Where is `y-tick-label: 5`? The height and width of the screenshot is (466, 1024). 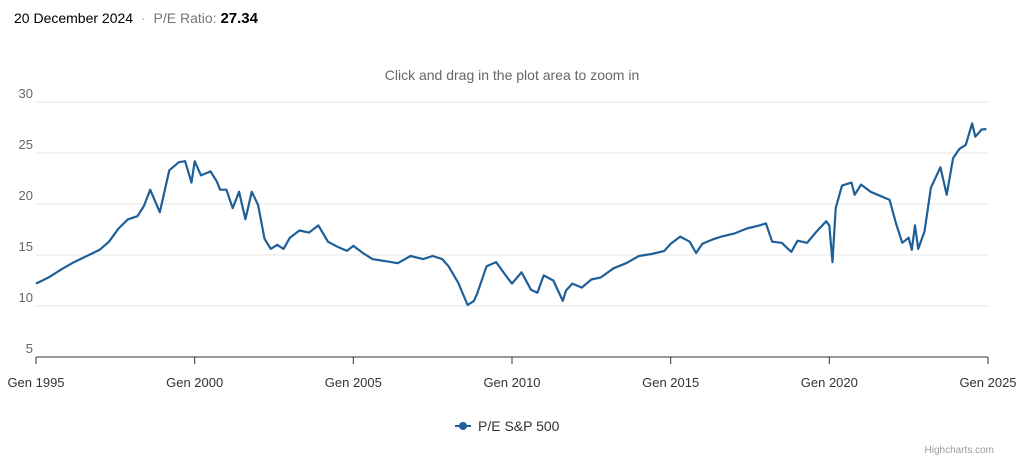
y-tick-label: 5 is located at coordinates (29, 348).